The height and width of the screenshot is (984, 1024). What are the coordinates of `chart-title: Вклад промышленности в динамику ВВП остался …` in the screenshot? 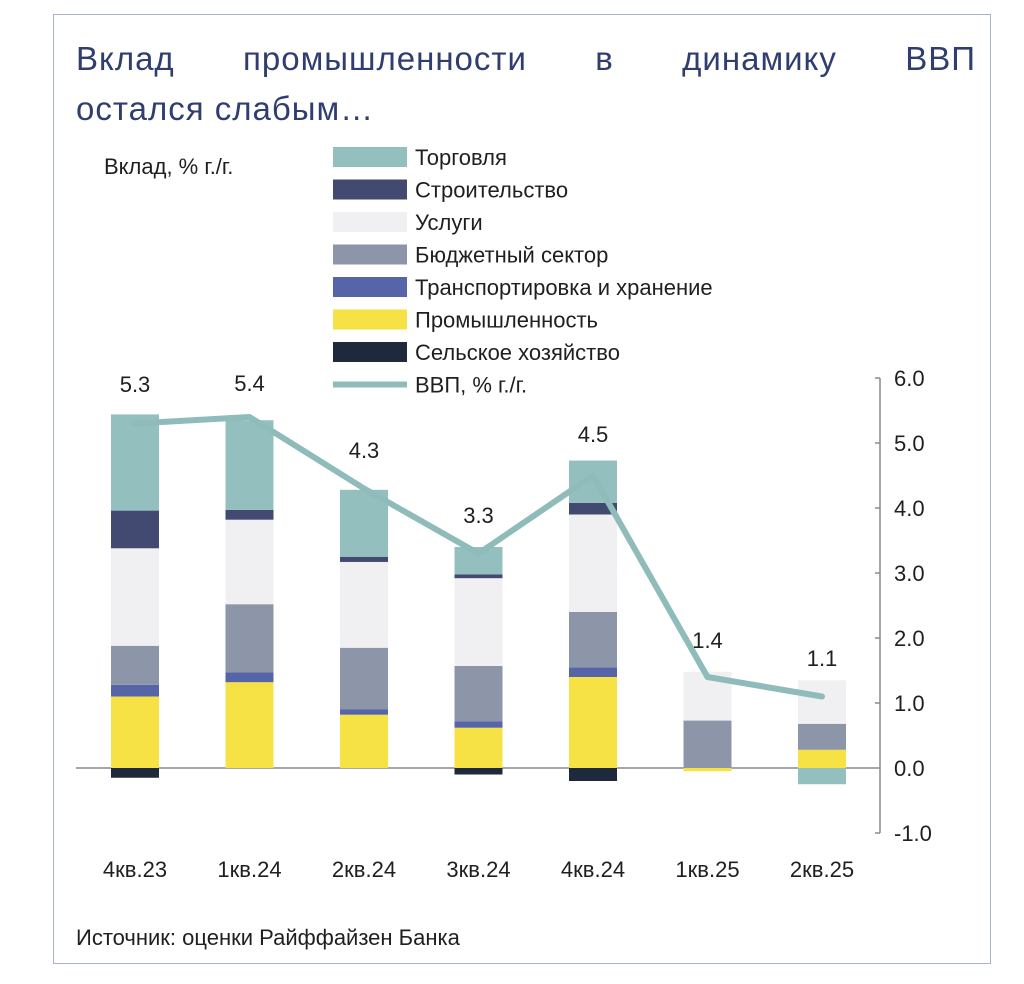 It's located at (526, 84).